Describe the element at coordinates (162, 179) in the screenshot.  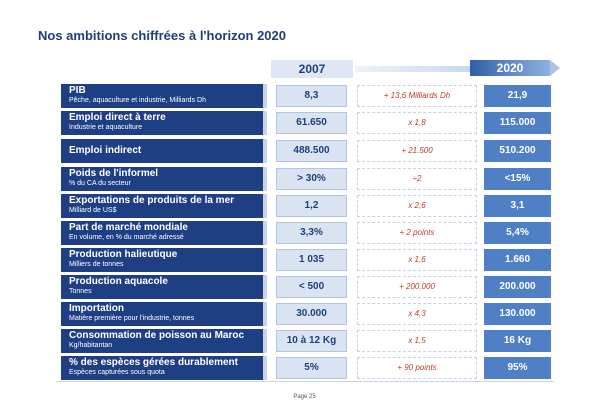
I see `row-label: Poids de l'informel% du CA du secteur` at that location.